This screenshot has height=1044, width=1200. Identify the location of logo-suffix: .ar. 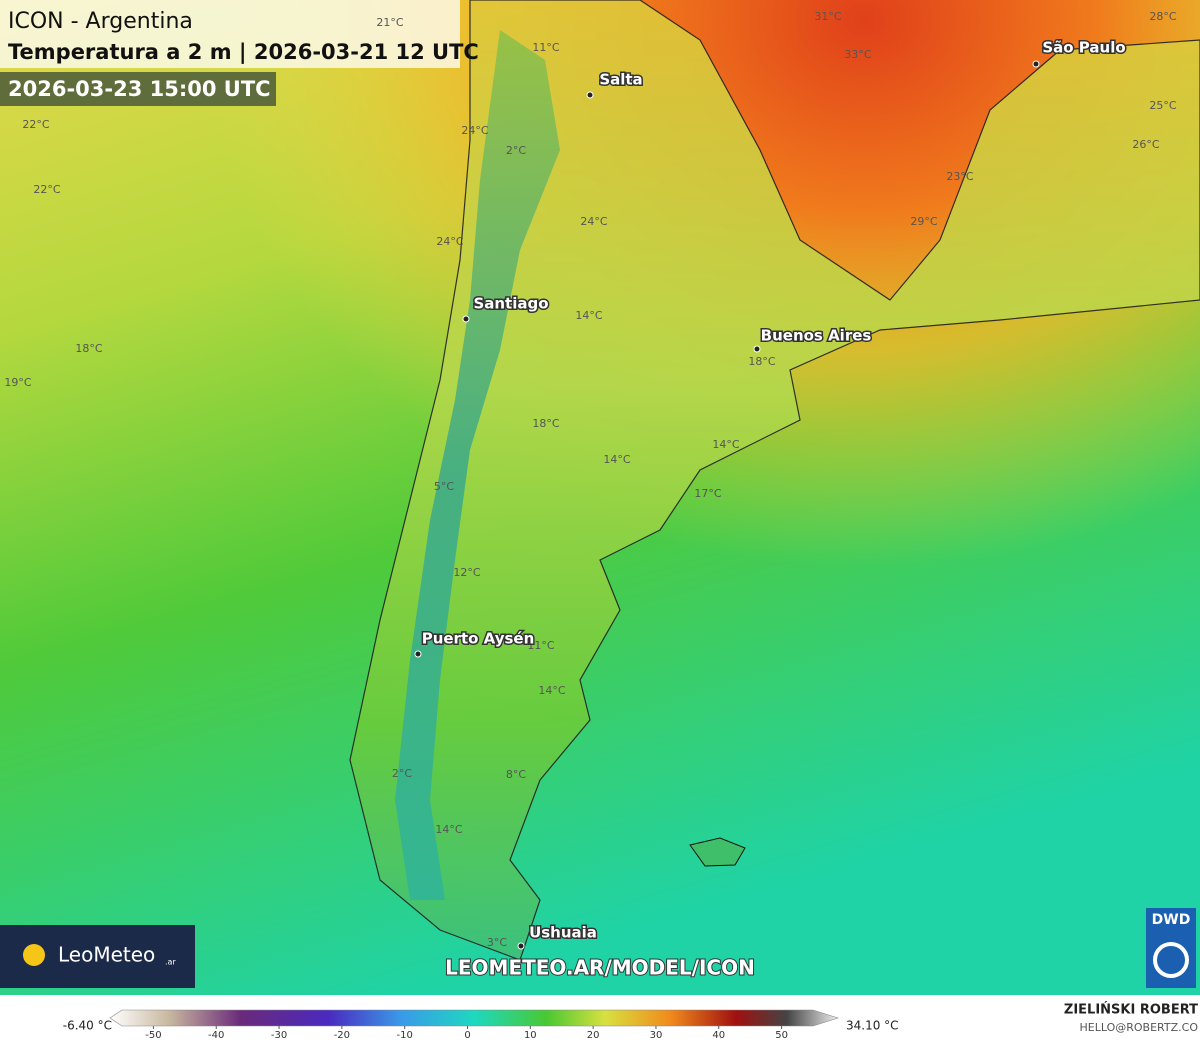
(170, 962).